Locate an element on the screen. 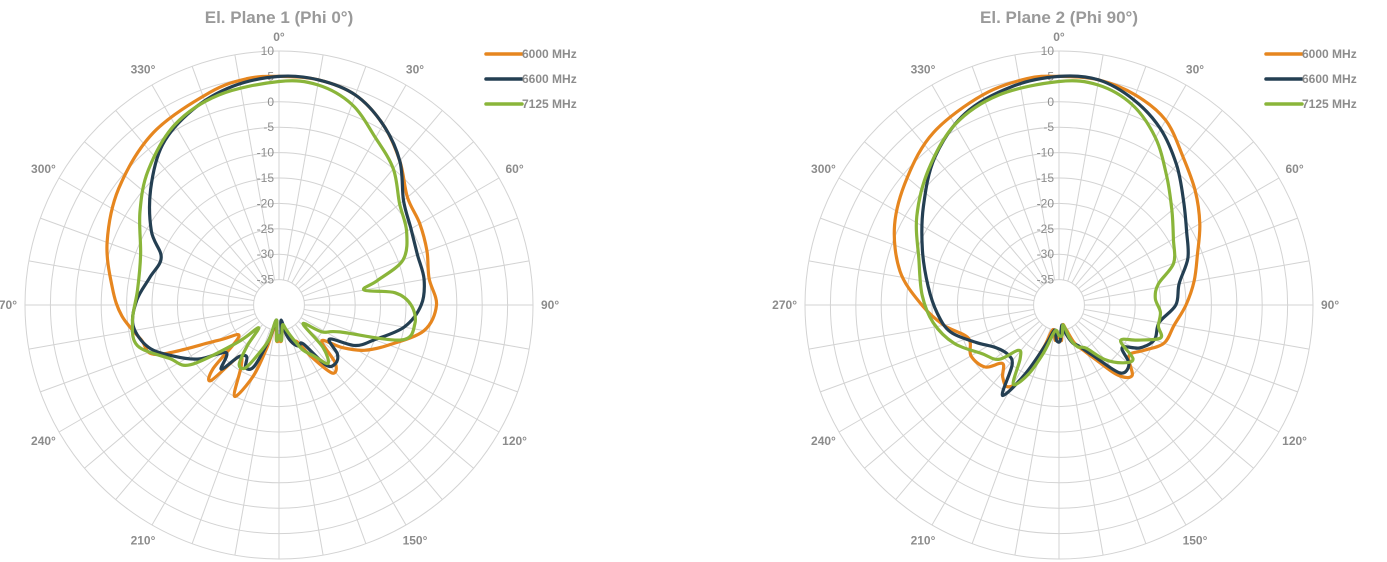  legend-label: 7125 MHz is located at coordinates (1329, 104).